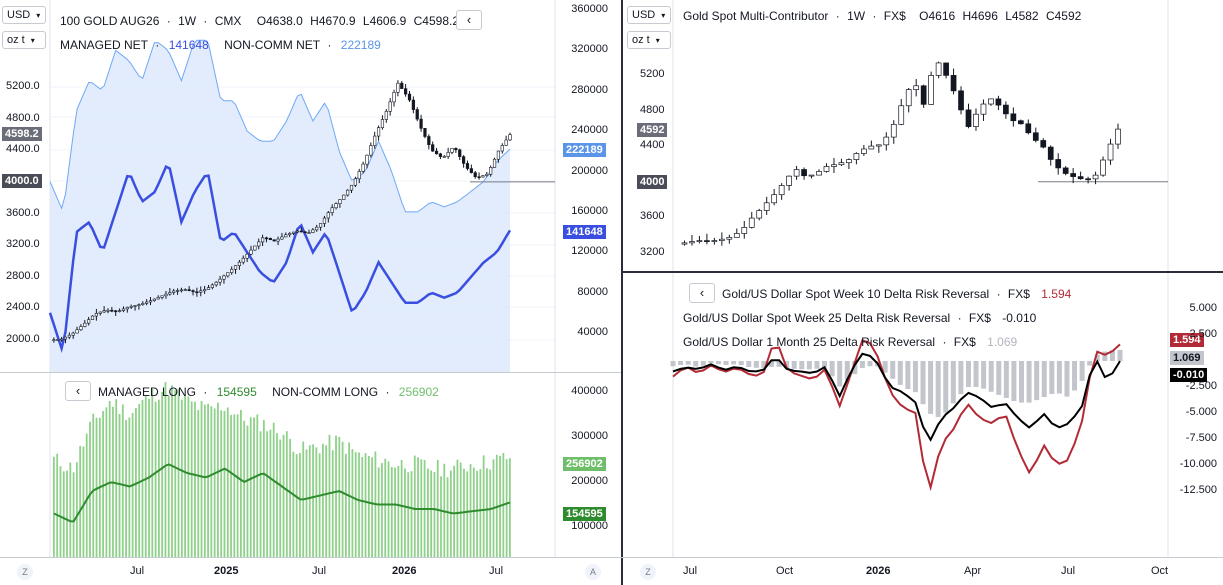 The image size is (1223, 585). I want to click on value-tick-label: -7.500, so click(1201, 438).